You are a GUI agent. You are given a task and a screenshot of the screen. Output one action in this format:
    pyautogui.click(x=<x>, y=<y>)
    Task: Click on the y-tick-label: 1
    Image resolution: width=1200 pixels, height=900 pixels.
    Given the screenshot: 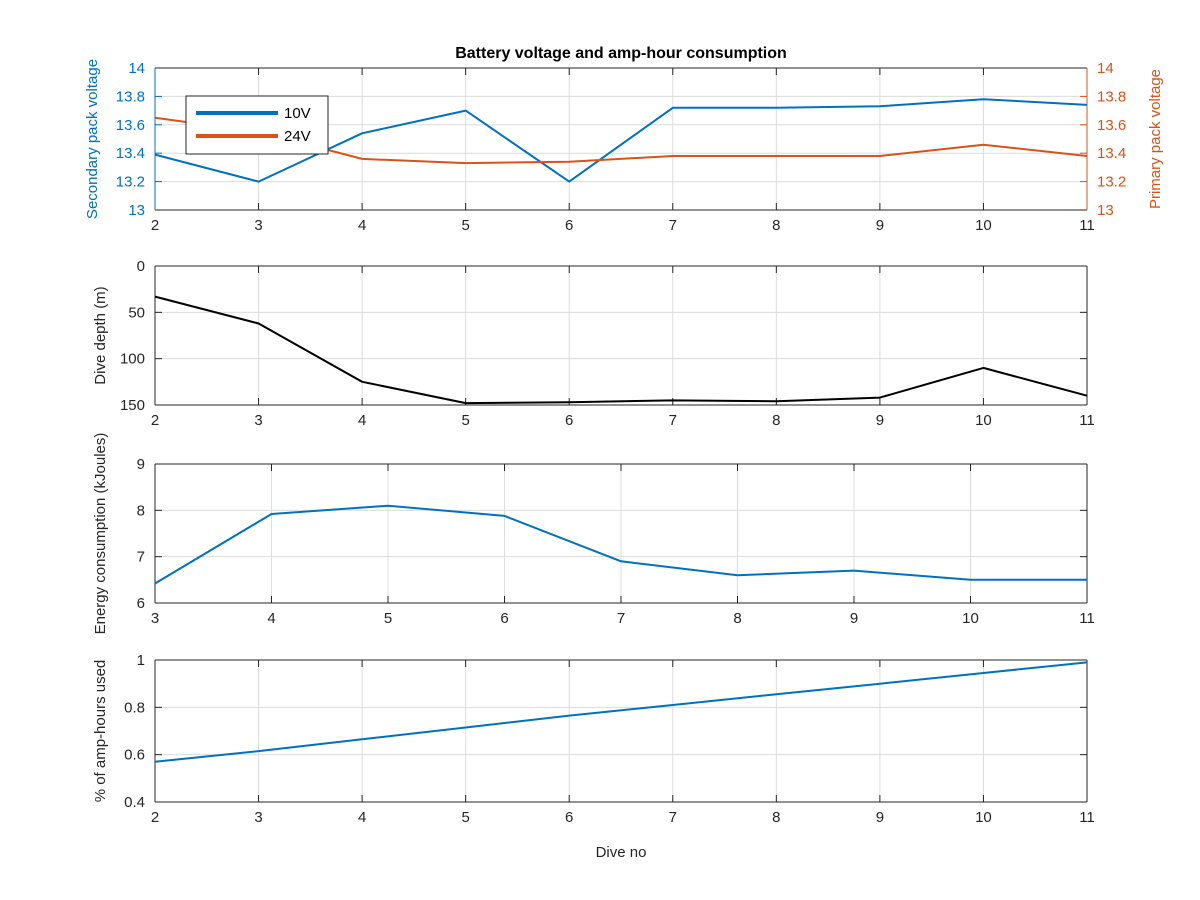 What is the action you would take?
    pyautogui.click(x=141, y=660)
    